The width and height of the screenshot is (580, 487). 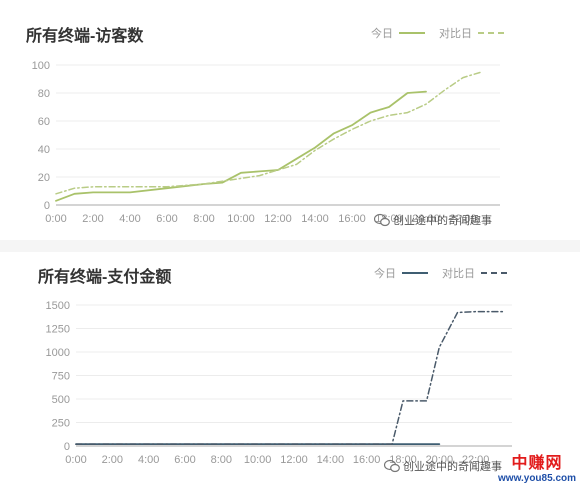 What do you see at coordinates (440, 273) in the screenshot?
I see `legend-payment: 今日 对比日` at bounding box center [440, 273].